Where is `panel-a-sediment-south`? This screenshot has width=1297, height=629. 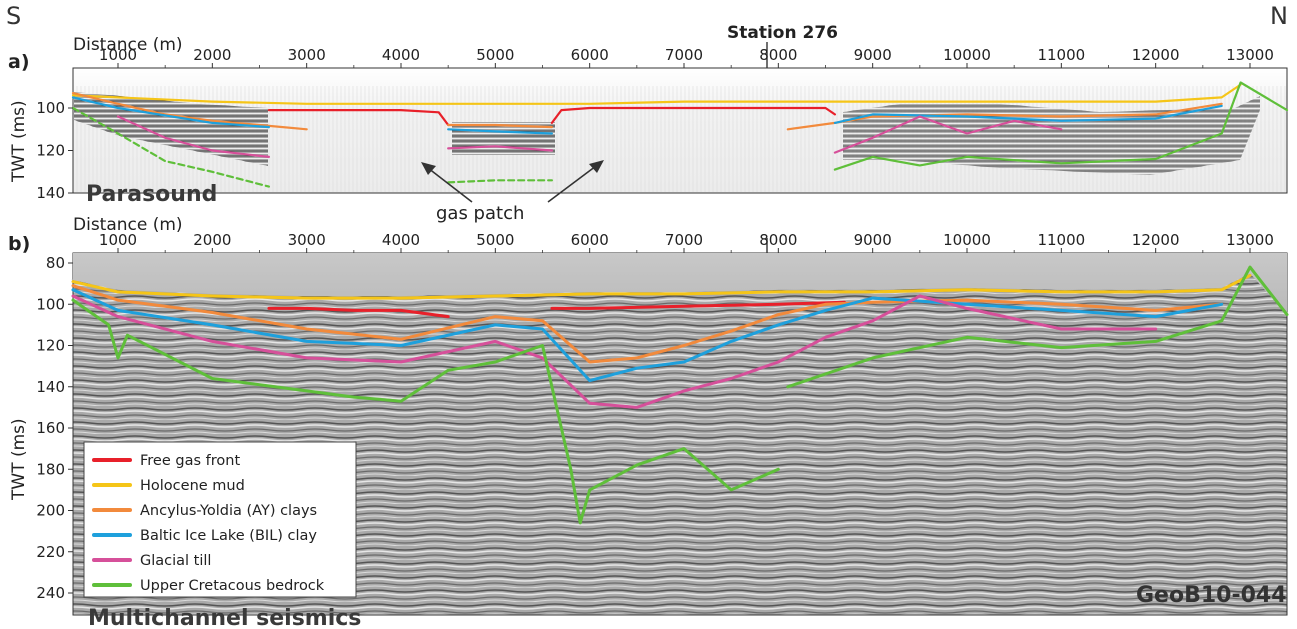 panel-a-sediment-south is located at coordinates (171, 129).